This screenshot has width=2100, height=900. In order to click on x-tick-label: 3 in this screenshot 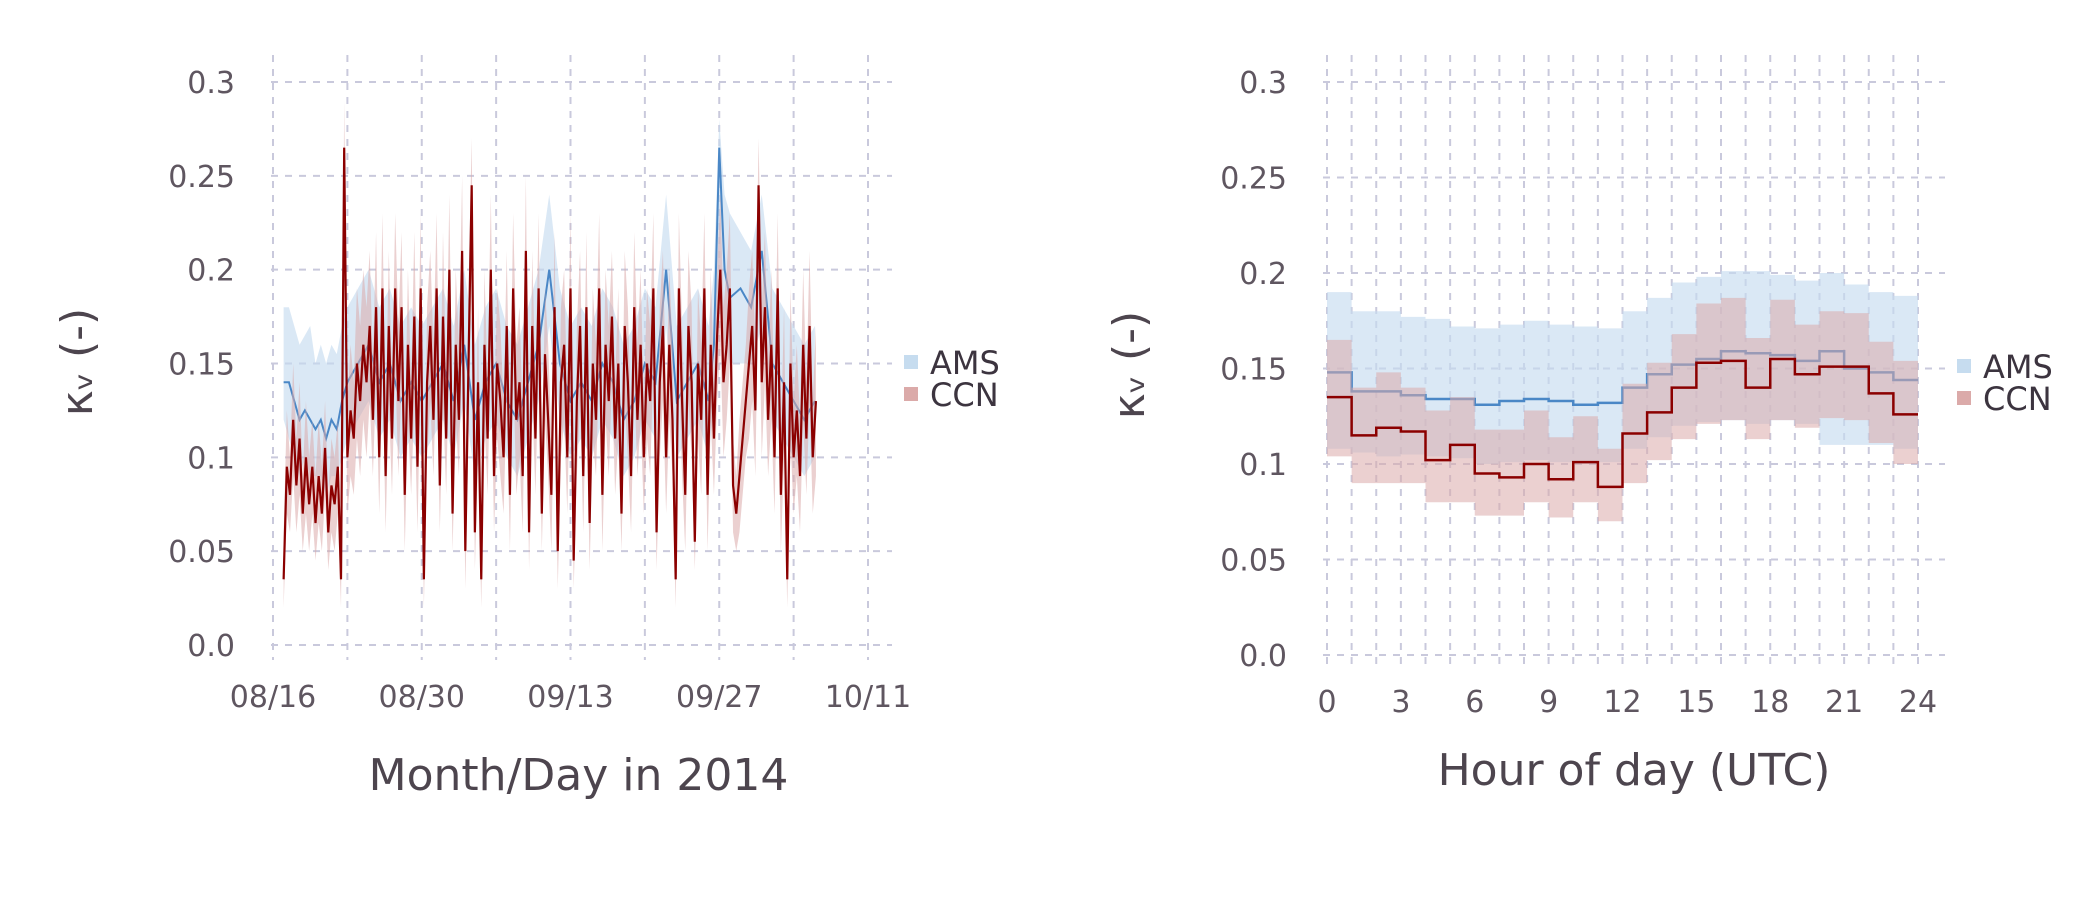, I will do `click(1400, 702)`.